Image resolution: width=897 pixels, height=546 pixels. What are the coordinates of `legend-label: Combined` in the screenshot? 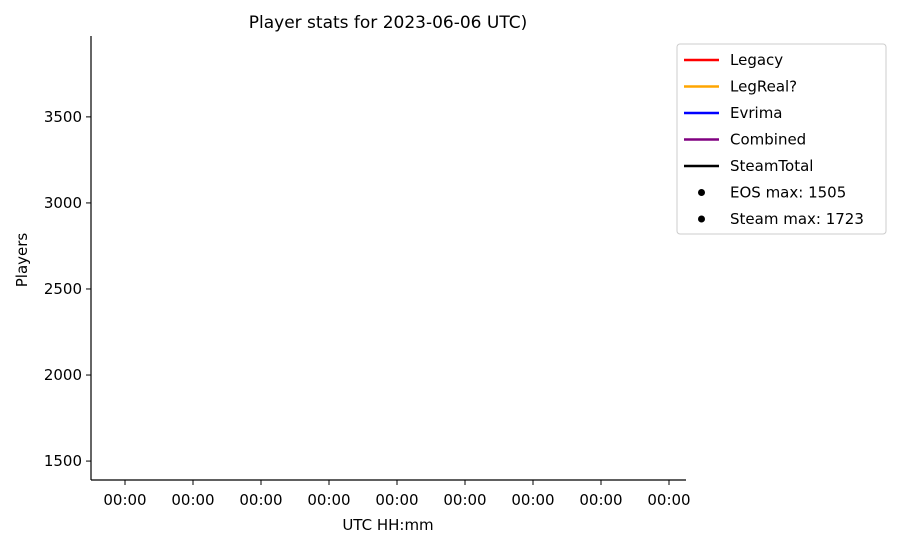 It's located at (768, 140).